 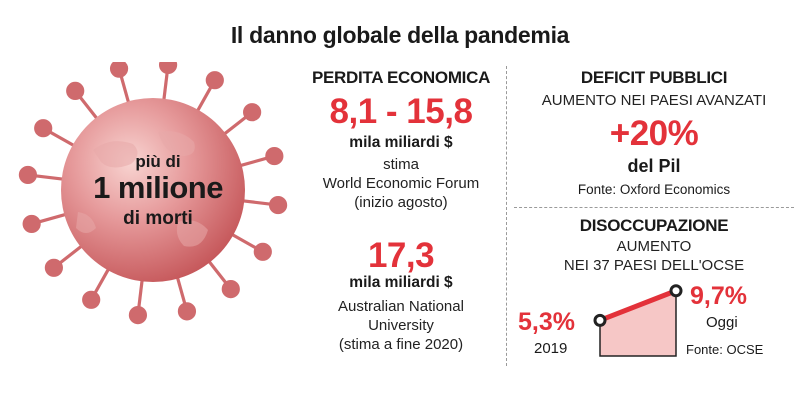 I want to click on area-frame, so click(x=638, y=323).